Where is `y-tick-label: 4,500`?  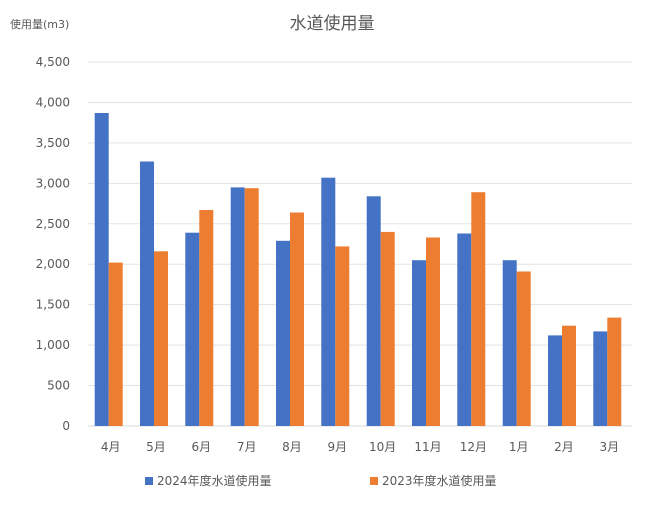 y-tick-label: 4,500 is located at coordinates (53, 62).